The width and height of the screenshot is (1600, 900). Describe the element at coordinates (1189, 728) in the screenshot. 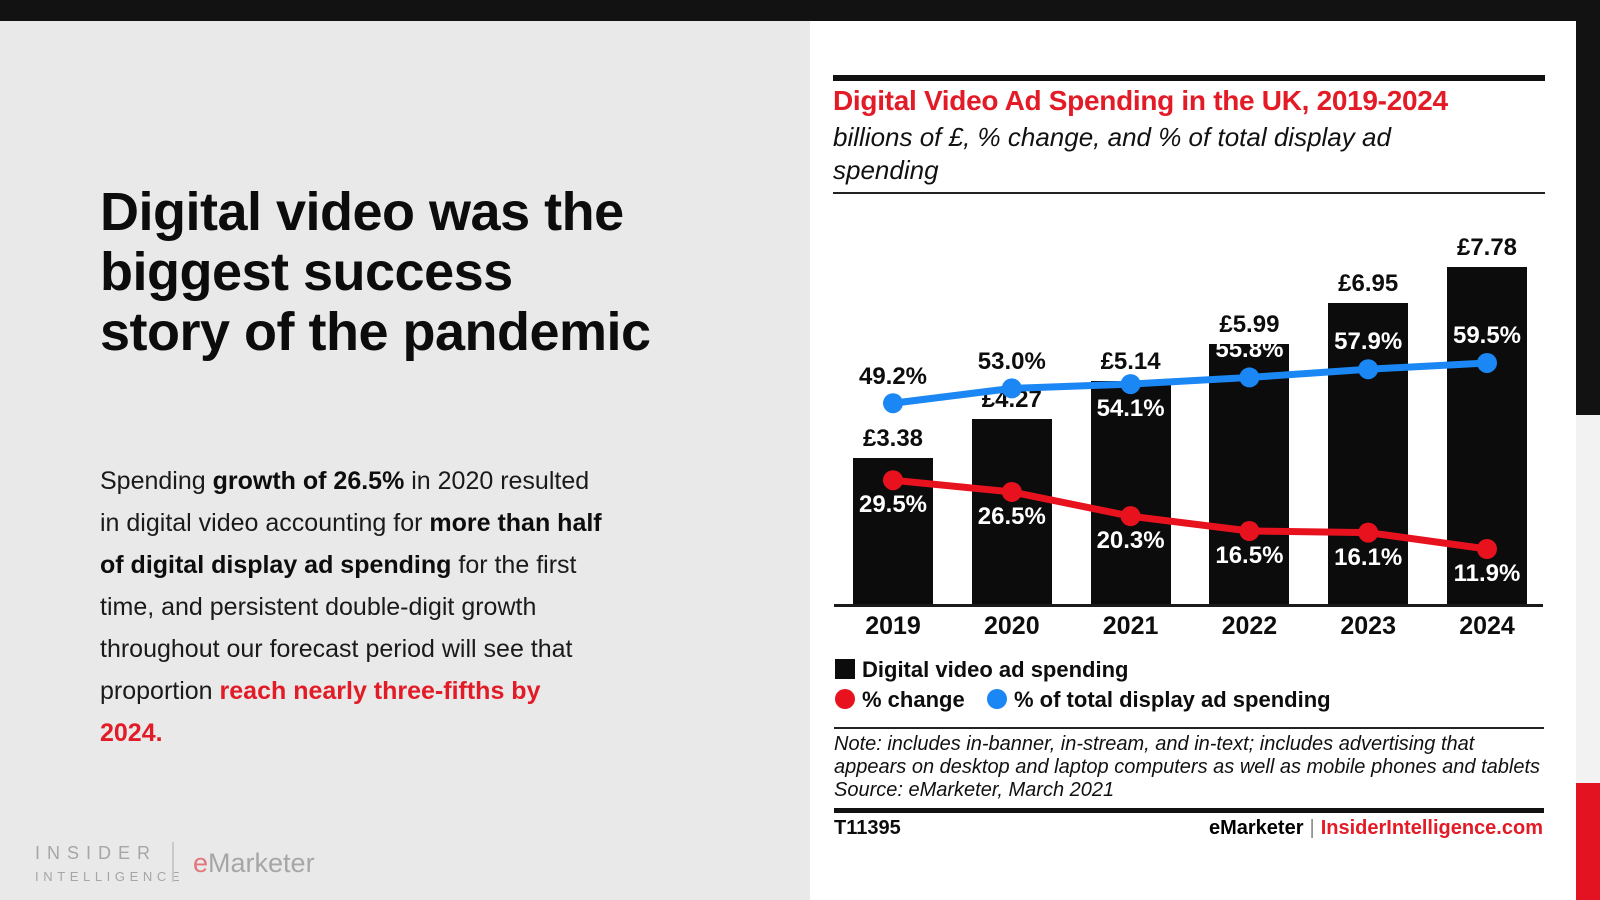

I see `note-top-rule` at that location.